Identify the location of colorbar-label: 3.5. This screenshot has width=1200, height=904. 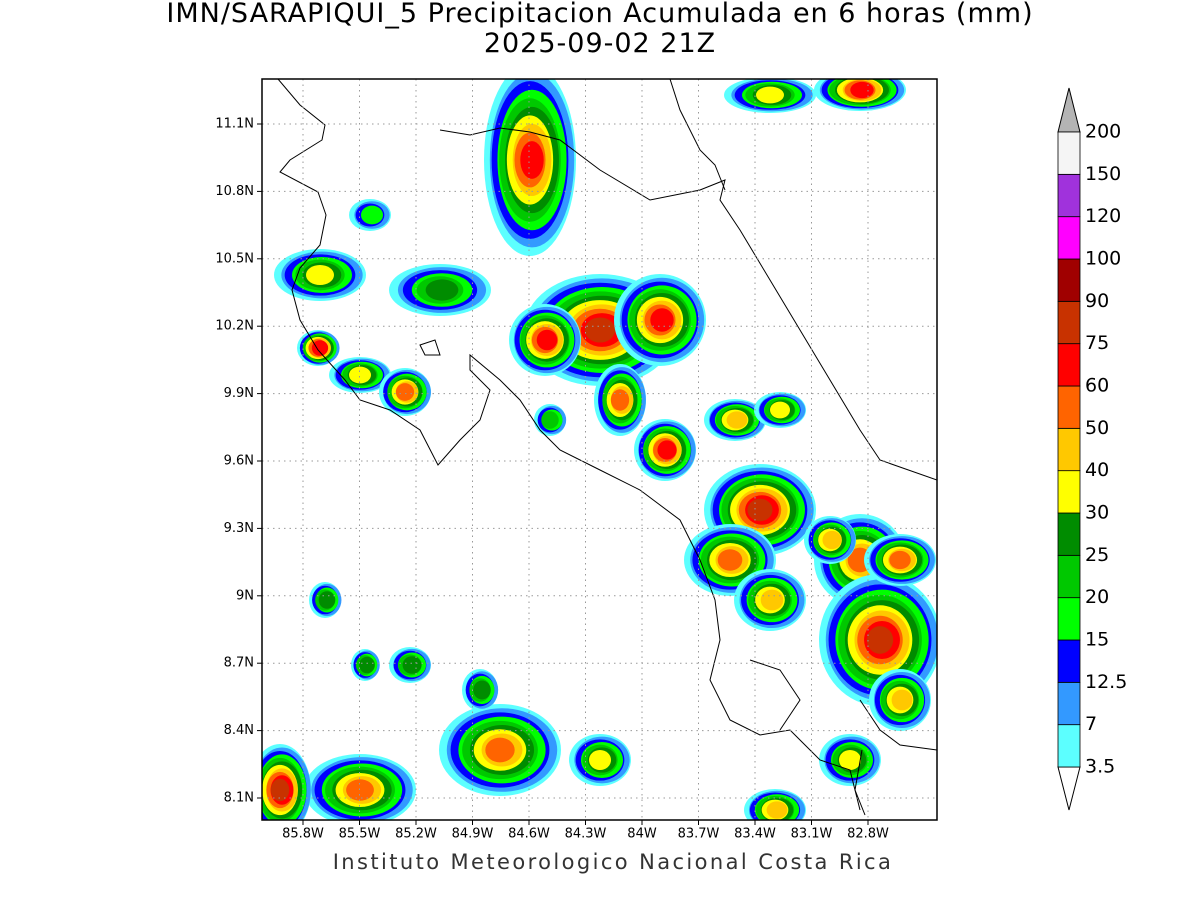
(1100, 767).